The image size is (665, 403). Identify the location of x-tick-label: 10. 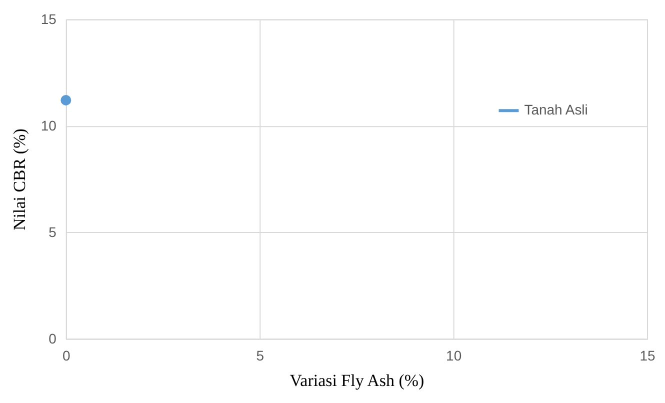
(454, 355).